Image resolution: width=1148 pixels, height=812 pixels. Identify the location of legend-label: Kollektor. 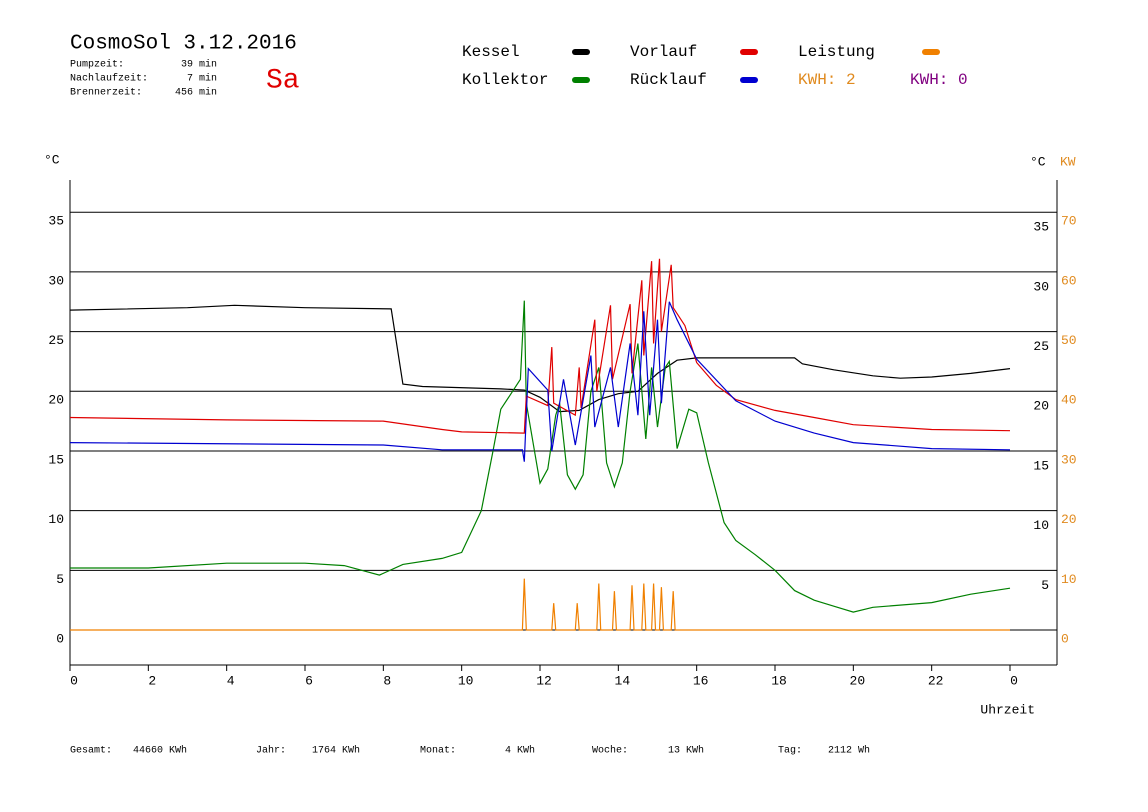
(505, 80).